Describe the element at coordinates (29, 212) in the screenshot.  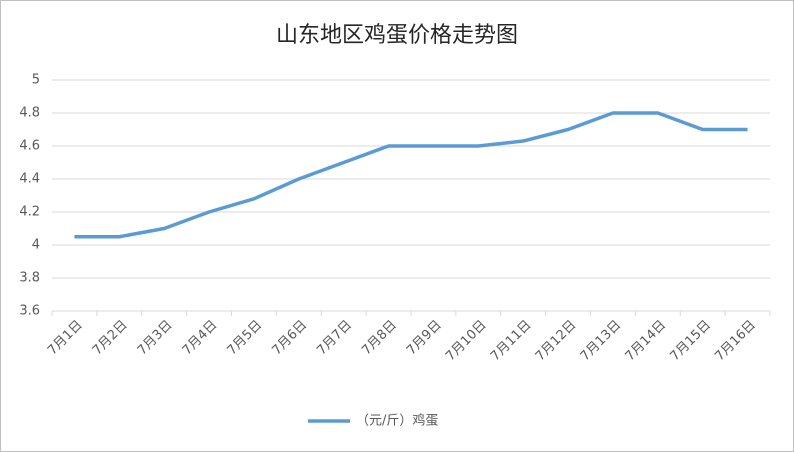
I see `y-tick-label: 4.2` at that location.